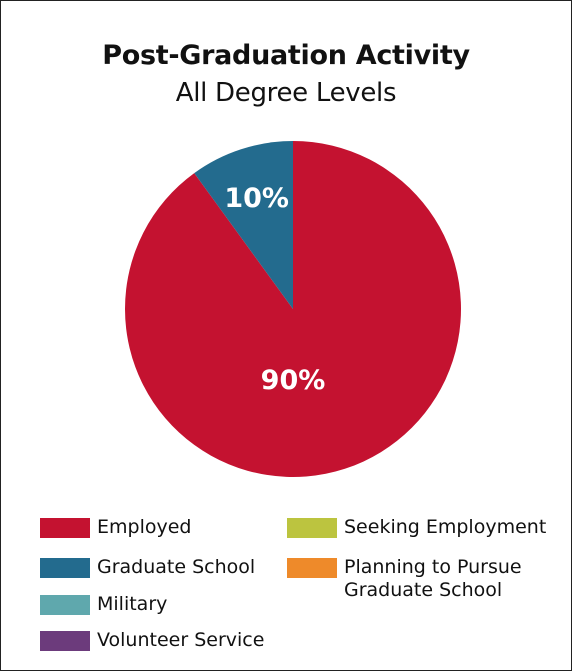  I want to click on chart-title: Post-Graduation Activity, so click(286, 55).